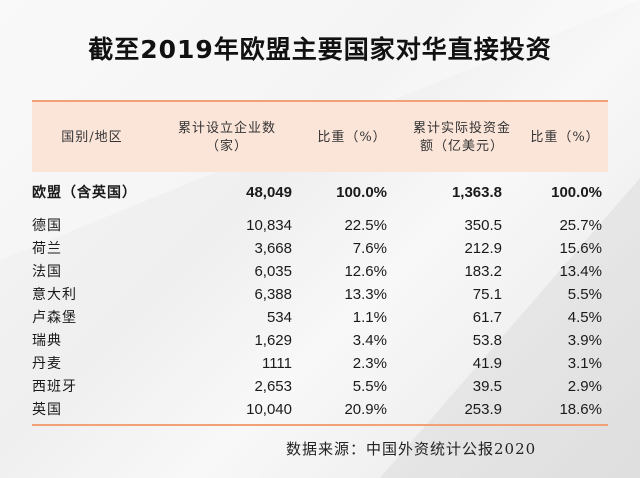 This screenshot has width=640, height=478. What do you see at coordinates (487, 386) in the screenshot?
I see `cell-investment-amount: 39.5` at bounding box center [487, 386].